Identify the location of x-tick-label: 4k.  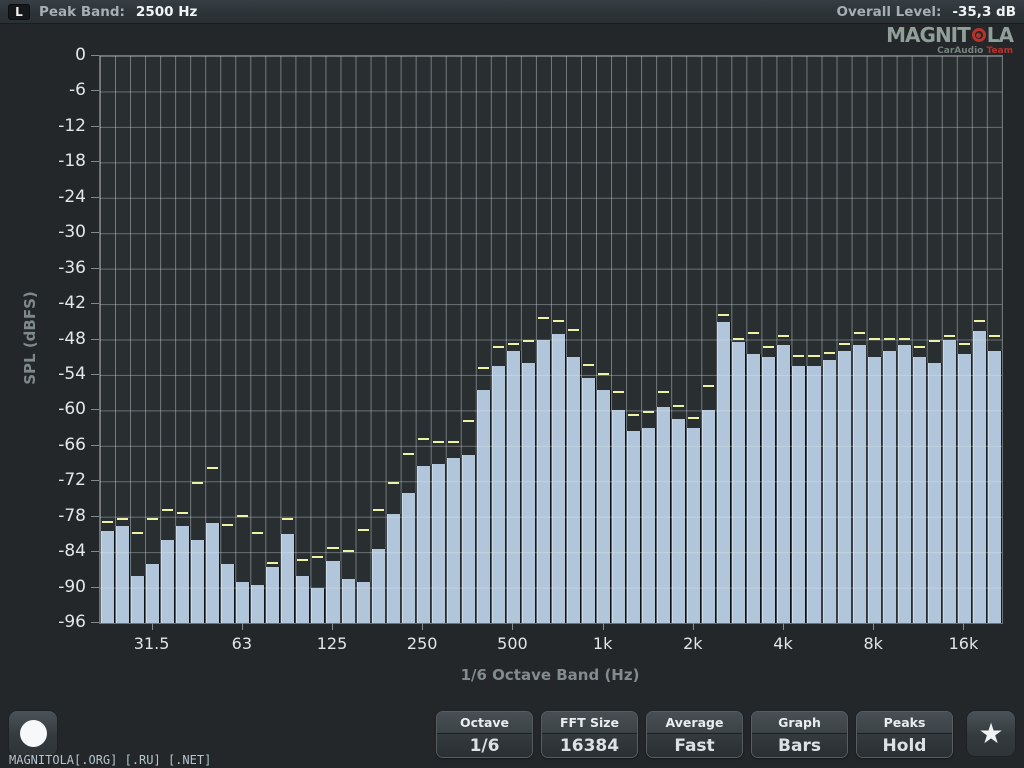
(783, 643).